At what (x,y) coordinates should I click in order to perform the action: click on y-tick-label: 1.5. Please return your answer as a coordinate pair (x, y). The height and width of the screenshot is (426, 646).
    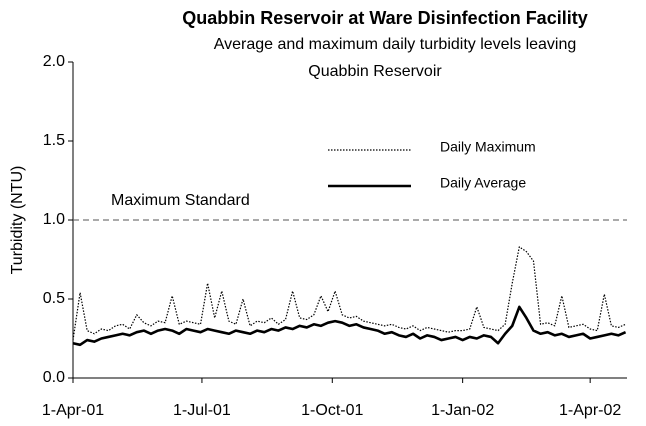
    Looking at the image, I should click on (54, 140).